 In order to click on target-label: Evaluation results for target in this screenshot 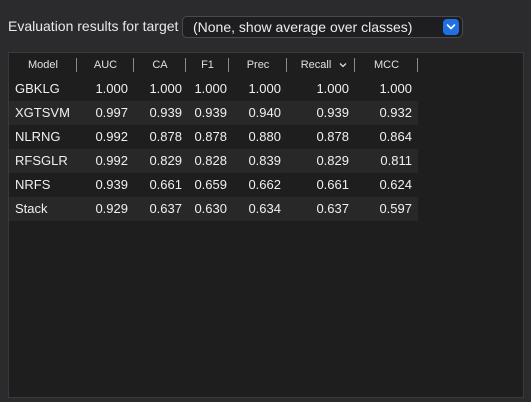, I will do `click(93, 26)`.